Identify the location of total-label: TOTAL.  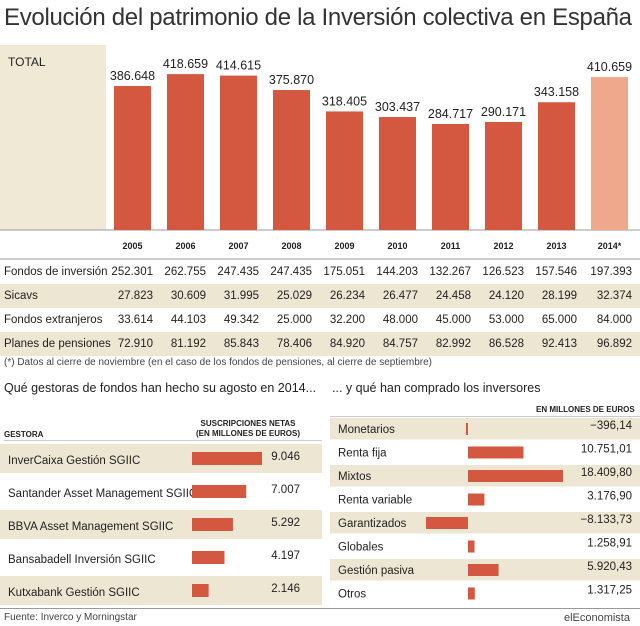
(27, 62).